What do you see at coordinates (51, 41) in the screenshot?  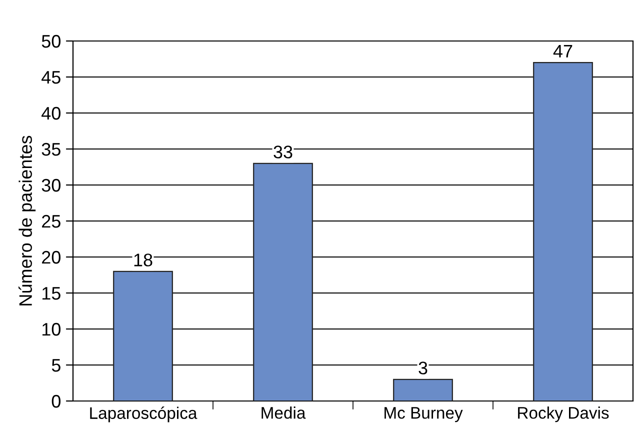 I see `y-tick-label: 50` at bounding box center [51, 41].